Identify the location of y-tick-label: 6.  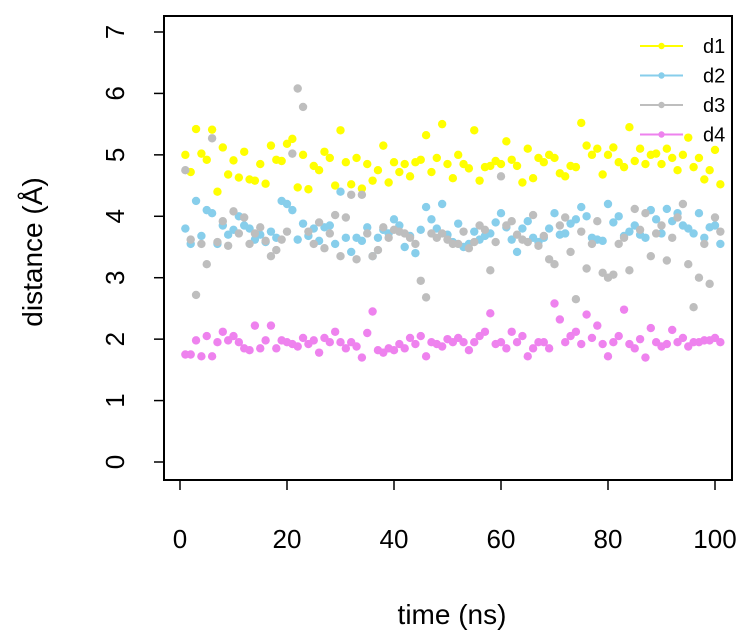
(115, 93).